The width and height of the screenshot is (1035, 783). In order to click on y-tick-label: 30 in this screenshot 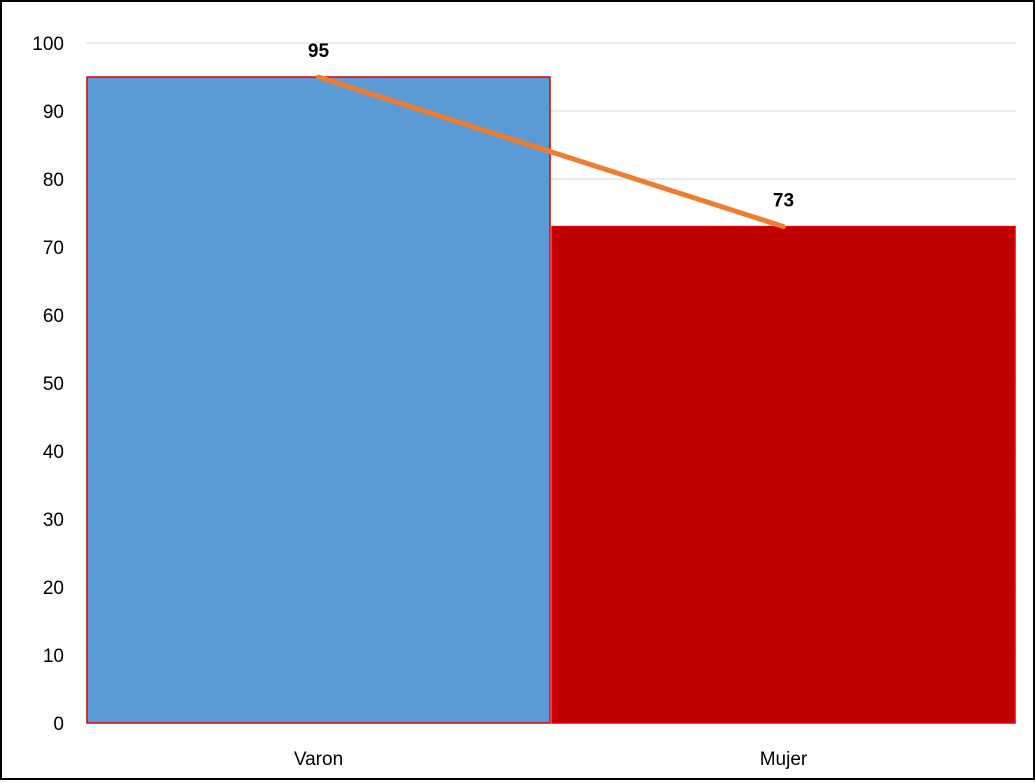, I will do `click(53, 520)`.